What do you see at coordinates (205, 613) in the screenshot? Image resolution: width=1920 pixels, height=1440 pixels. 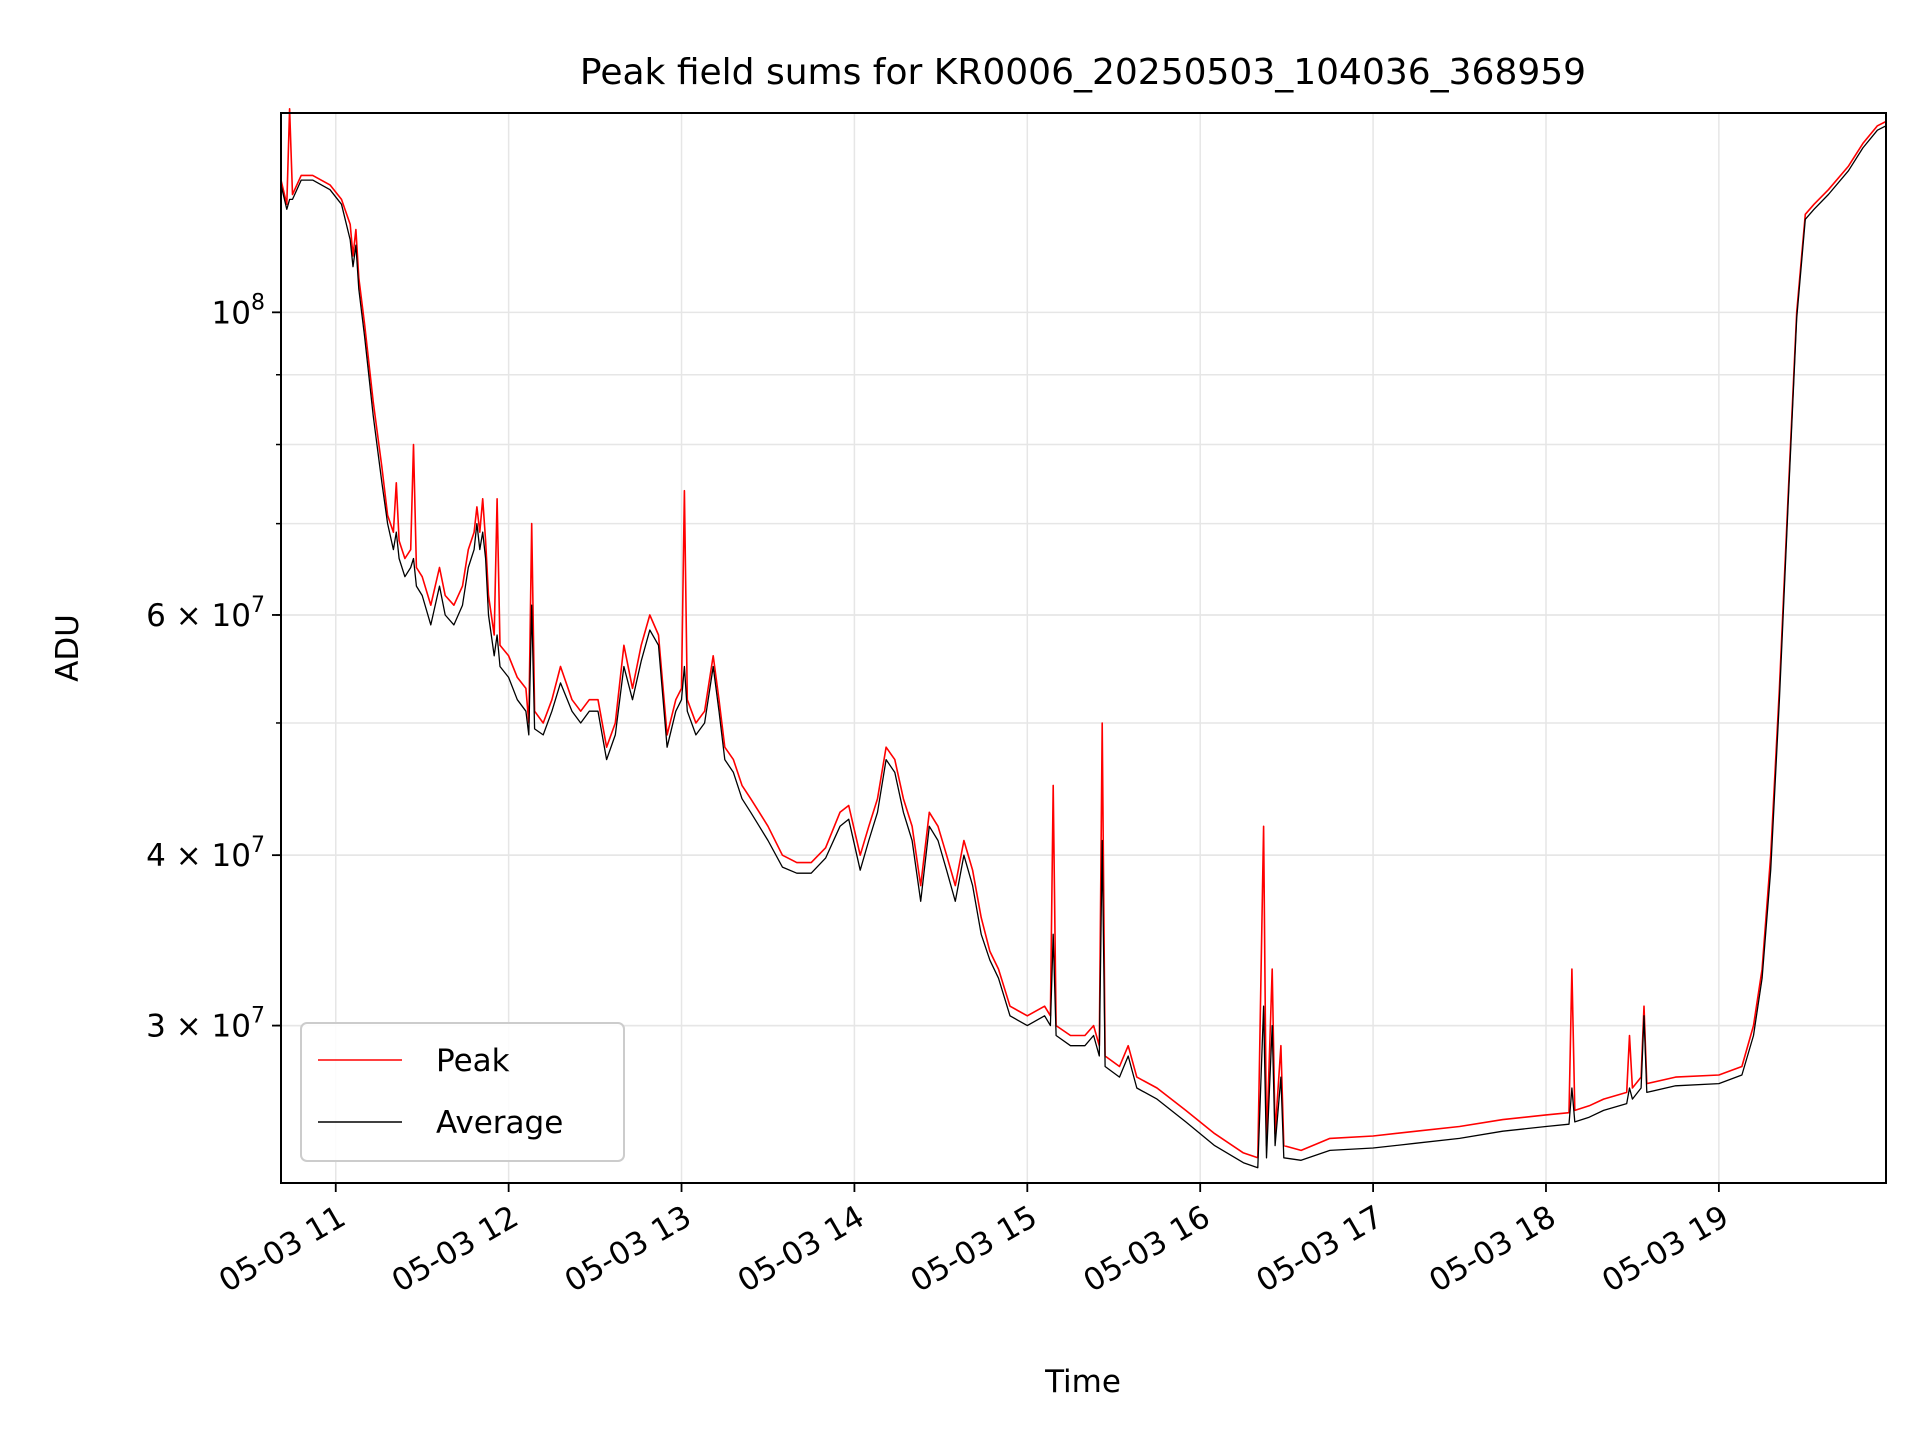 I see `y-tick-label: 6 × 107` at bounding box center [205, 613].